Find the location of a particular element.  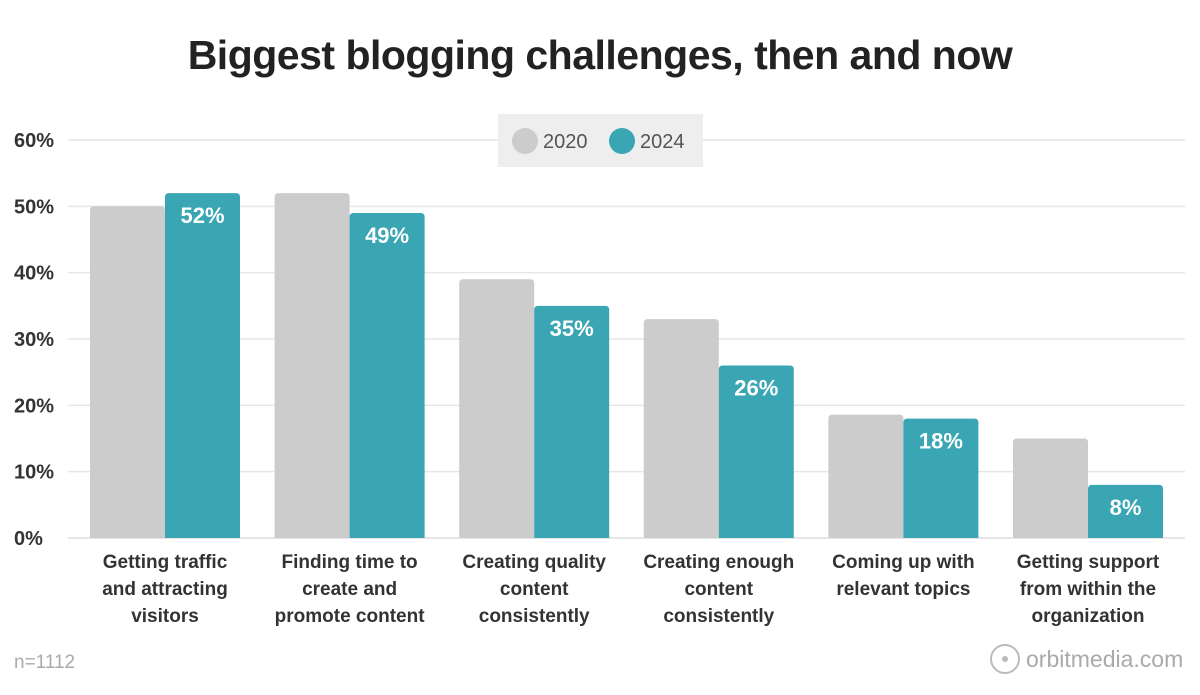

x-tick-label: Coming up with is located at coordinates (903, 562).